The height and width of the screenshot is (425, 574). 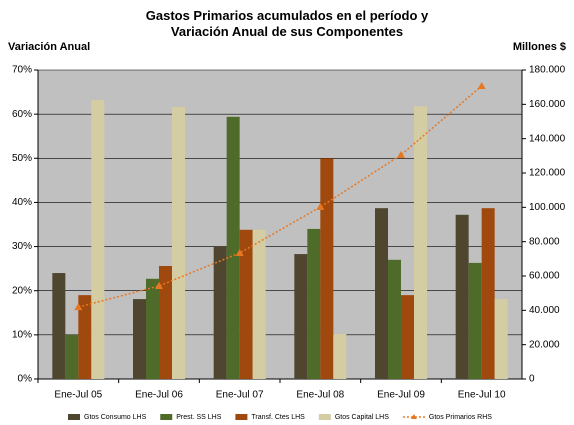 I want to click on x-tick-label: Ene-Jul 06, so click(x=159, y=395).